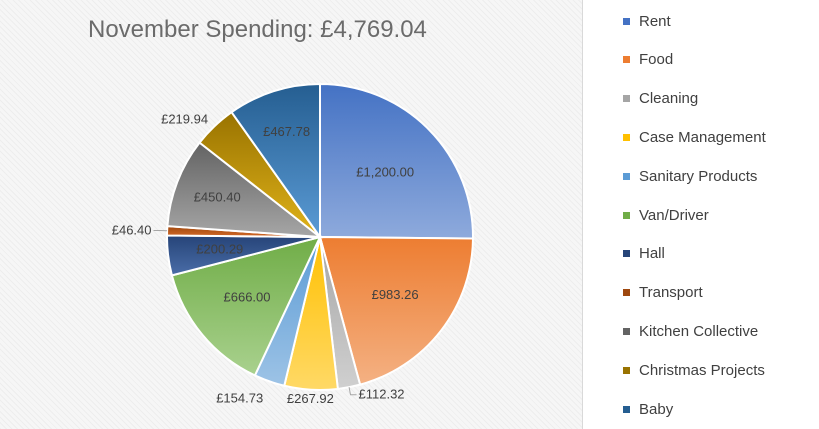 The height and width of the screenshot is (429, 819). What do you see at coordinates (247, 297) in the screenshot?
I see `data-label-van-driver: £666.00` at bounding box center [247, 297].